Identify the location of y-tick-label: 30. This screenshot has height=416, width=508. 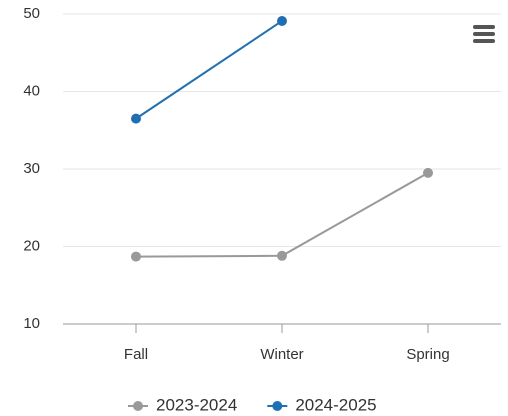
(31, 168).